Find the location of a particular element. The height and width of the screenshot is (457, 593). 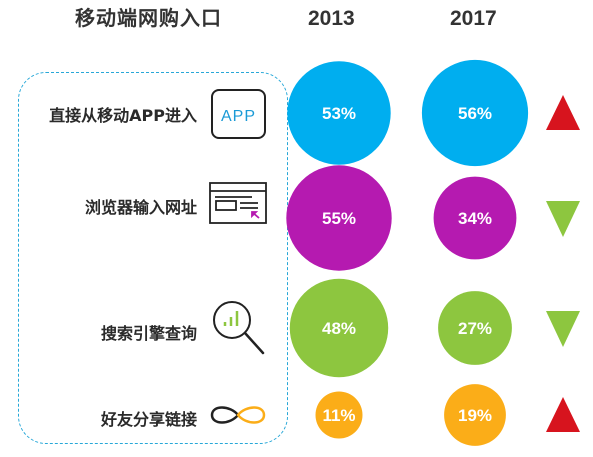

bubble-label-2017-row-3: 19% is located at coordinates (475, 415).